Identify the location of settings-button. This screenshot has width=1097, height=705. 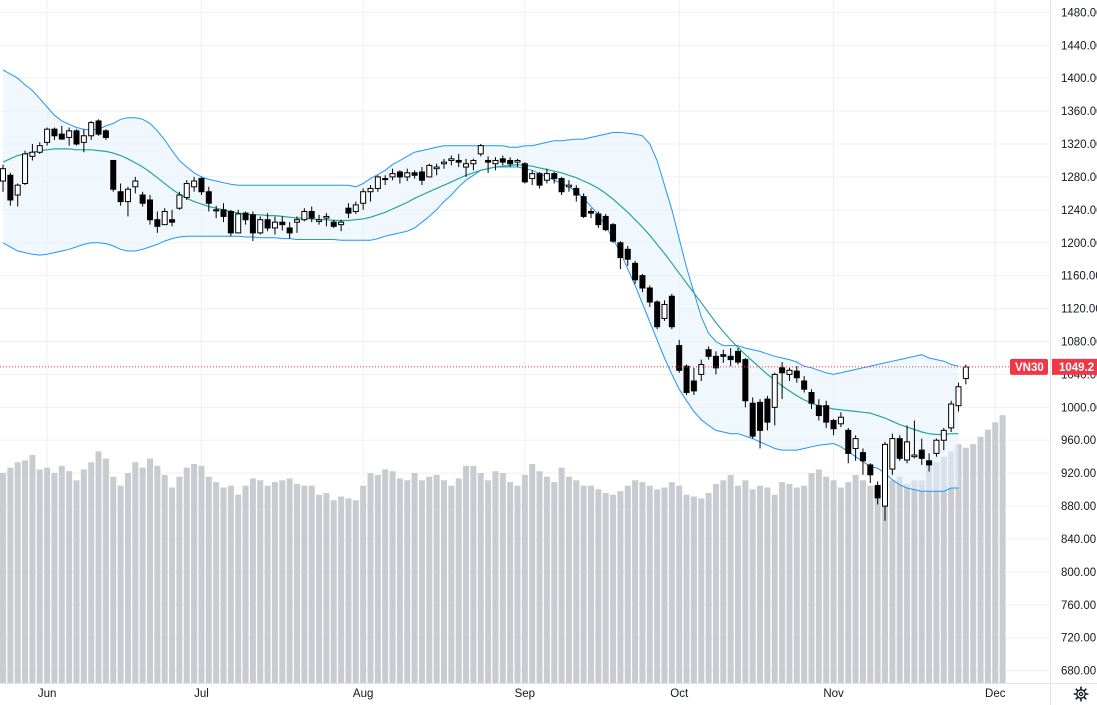
(1081, 694).